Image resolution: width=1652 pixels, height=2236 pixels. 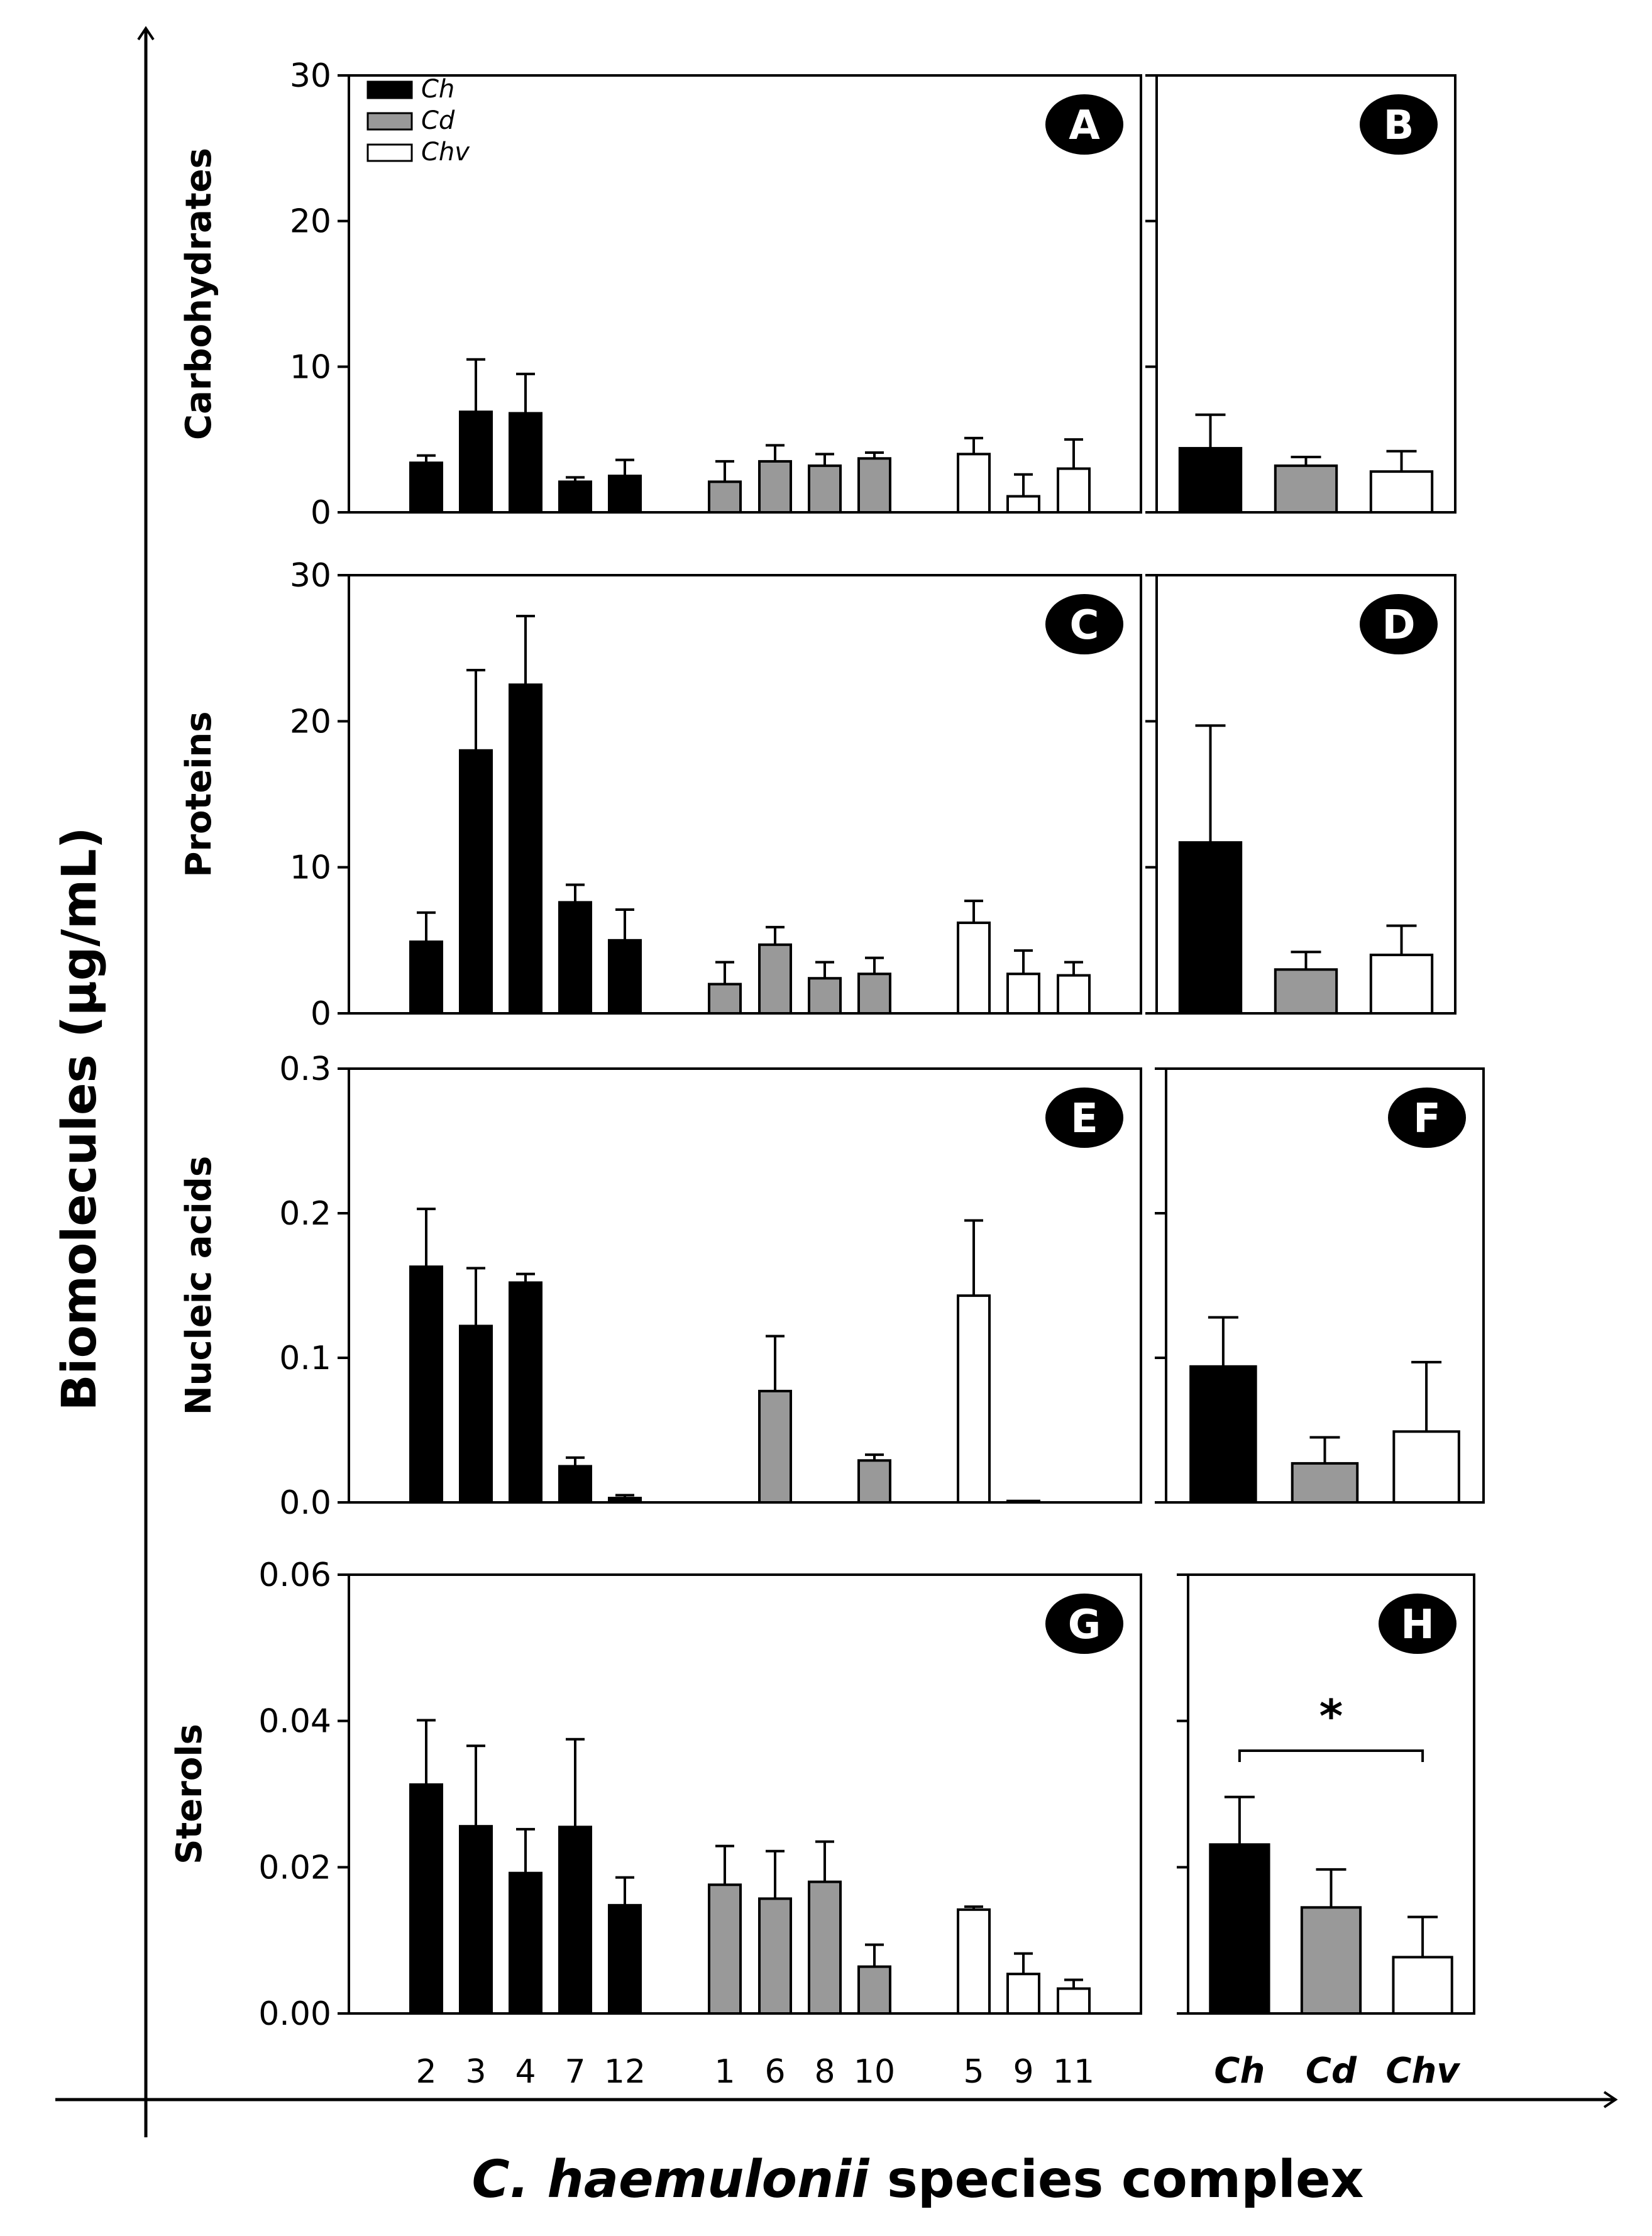 What do you see at coordinates (1331, 1960) in the screenshot?
I see `bar-h-cd` at bounding box center [1331, 1960].